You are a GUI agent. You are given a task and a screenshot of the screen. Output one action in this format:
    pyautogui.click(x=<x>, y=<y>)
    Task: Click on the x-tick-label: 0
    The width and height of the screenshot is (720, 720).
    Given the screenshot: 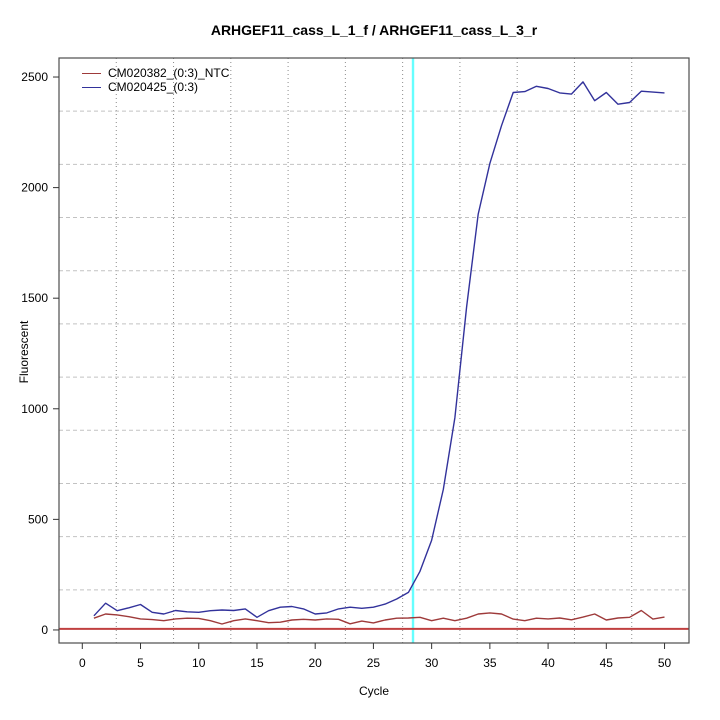 What is the action you would take?
    pyautogui.click(x=82, y=663)
    